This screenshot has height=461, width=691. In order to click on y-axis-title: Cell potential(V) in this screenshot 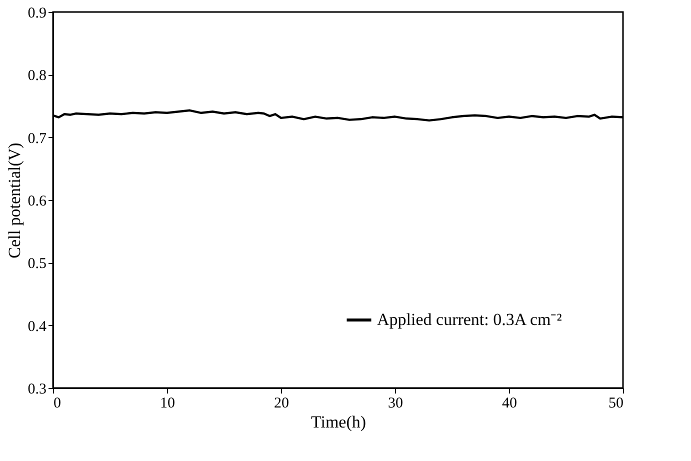, I will do `click(14, 200)`.